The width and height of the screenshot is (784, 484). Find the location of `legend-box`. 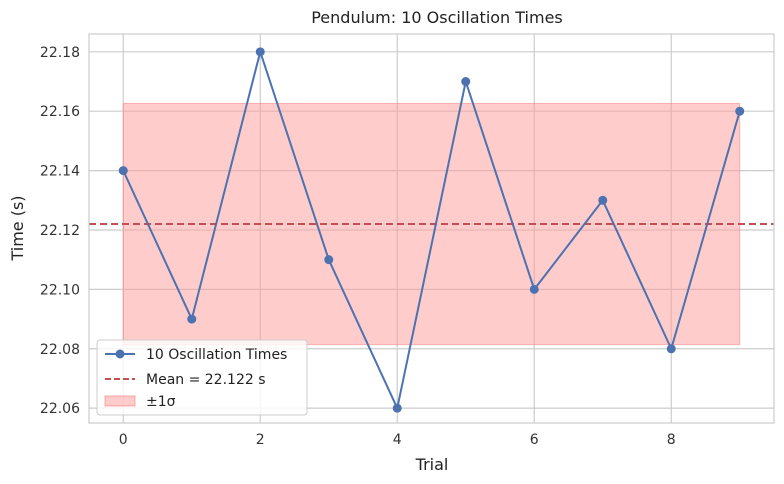

legend-box is located at coordinates (202, 377).